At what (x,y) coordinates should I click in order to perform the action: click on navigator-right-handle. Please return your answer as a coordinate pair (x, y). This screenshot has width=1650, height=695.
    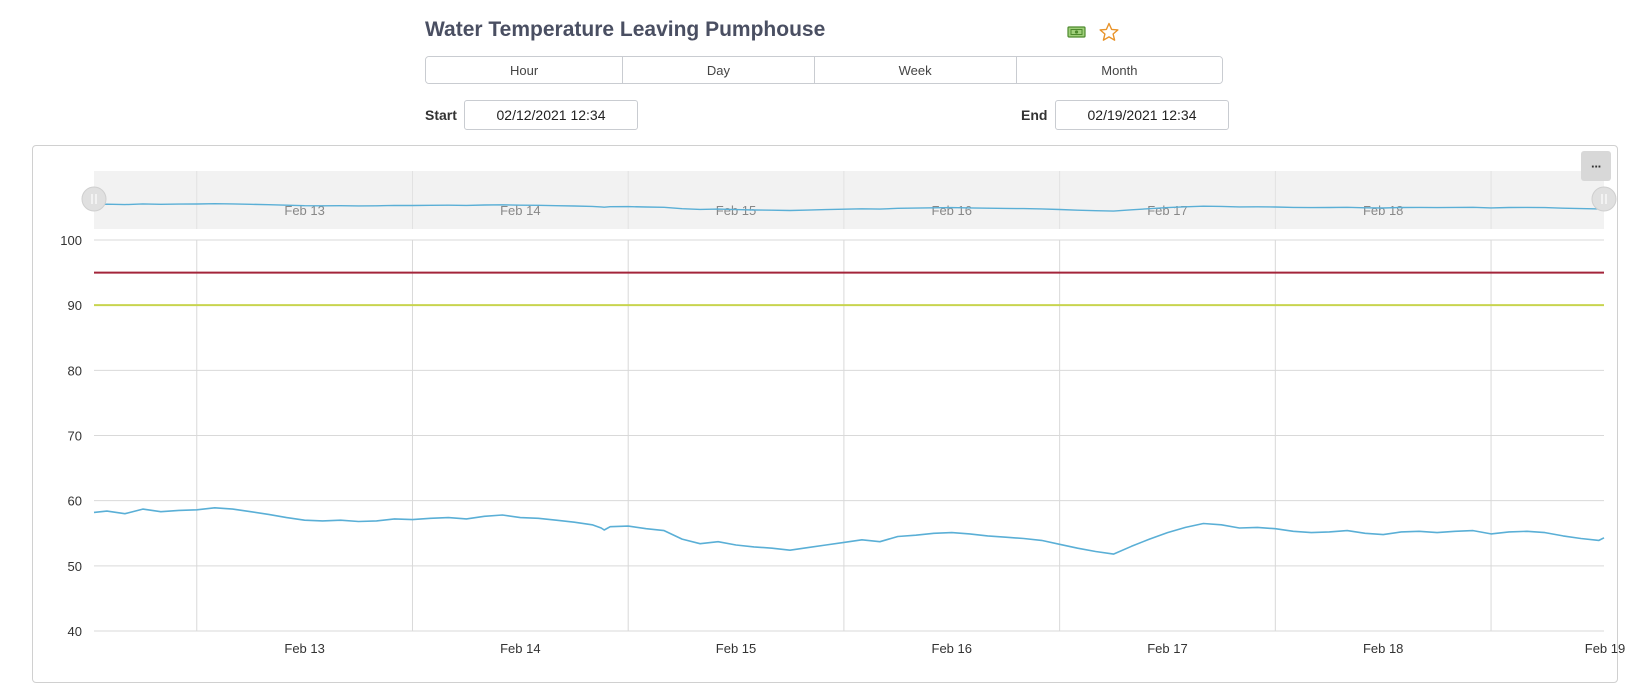
    Looking at the image, I should click on (1604, 199).